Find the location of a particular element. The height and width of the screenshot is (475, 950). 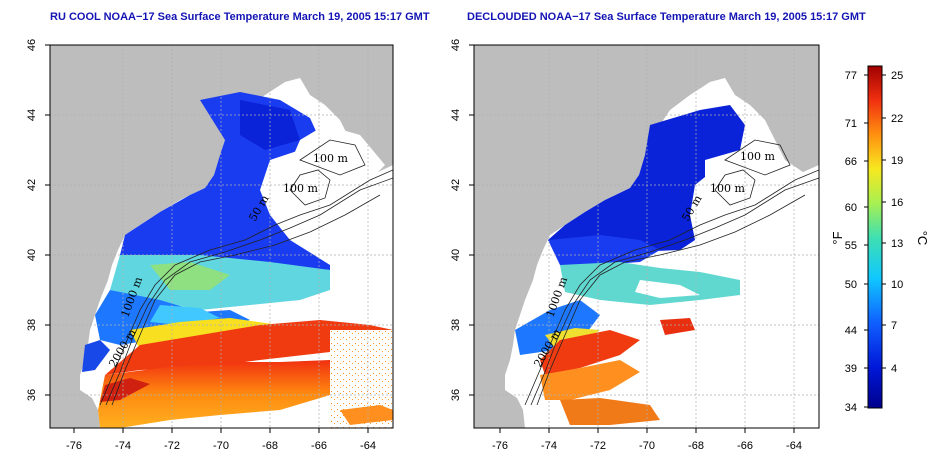

colorbar-celsius-unit: °C is located at coordinates (922, 238).